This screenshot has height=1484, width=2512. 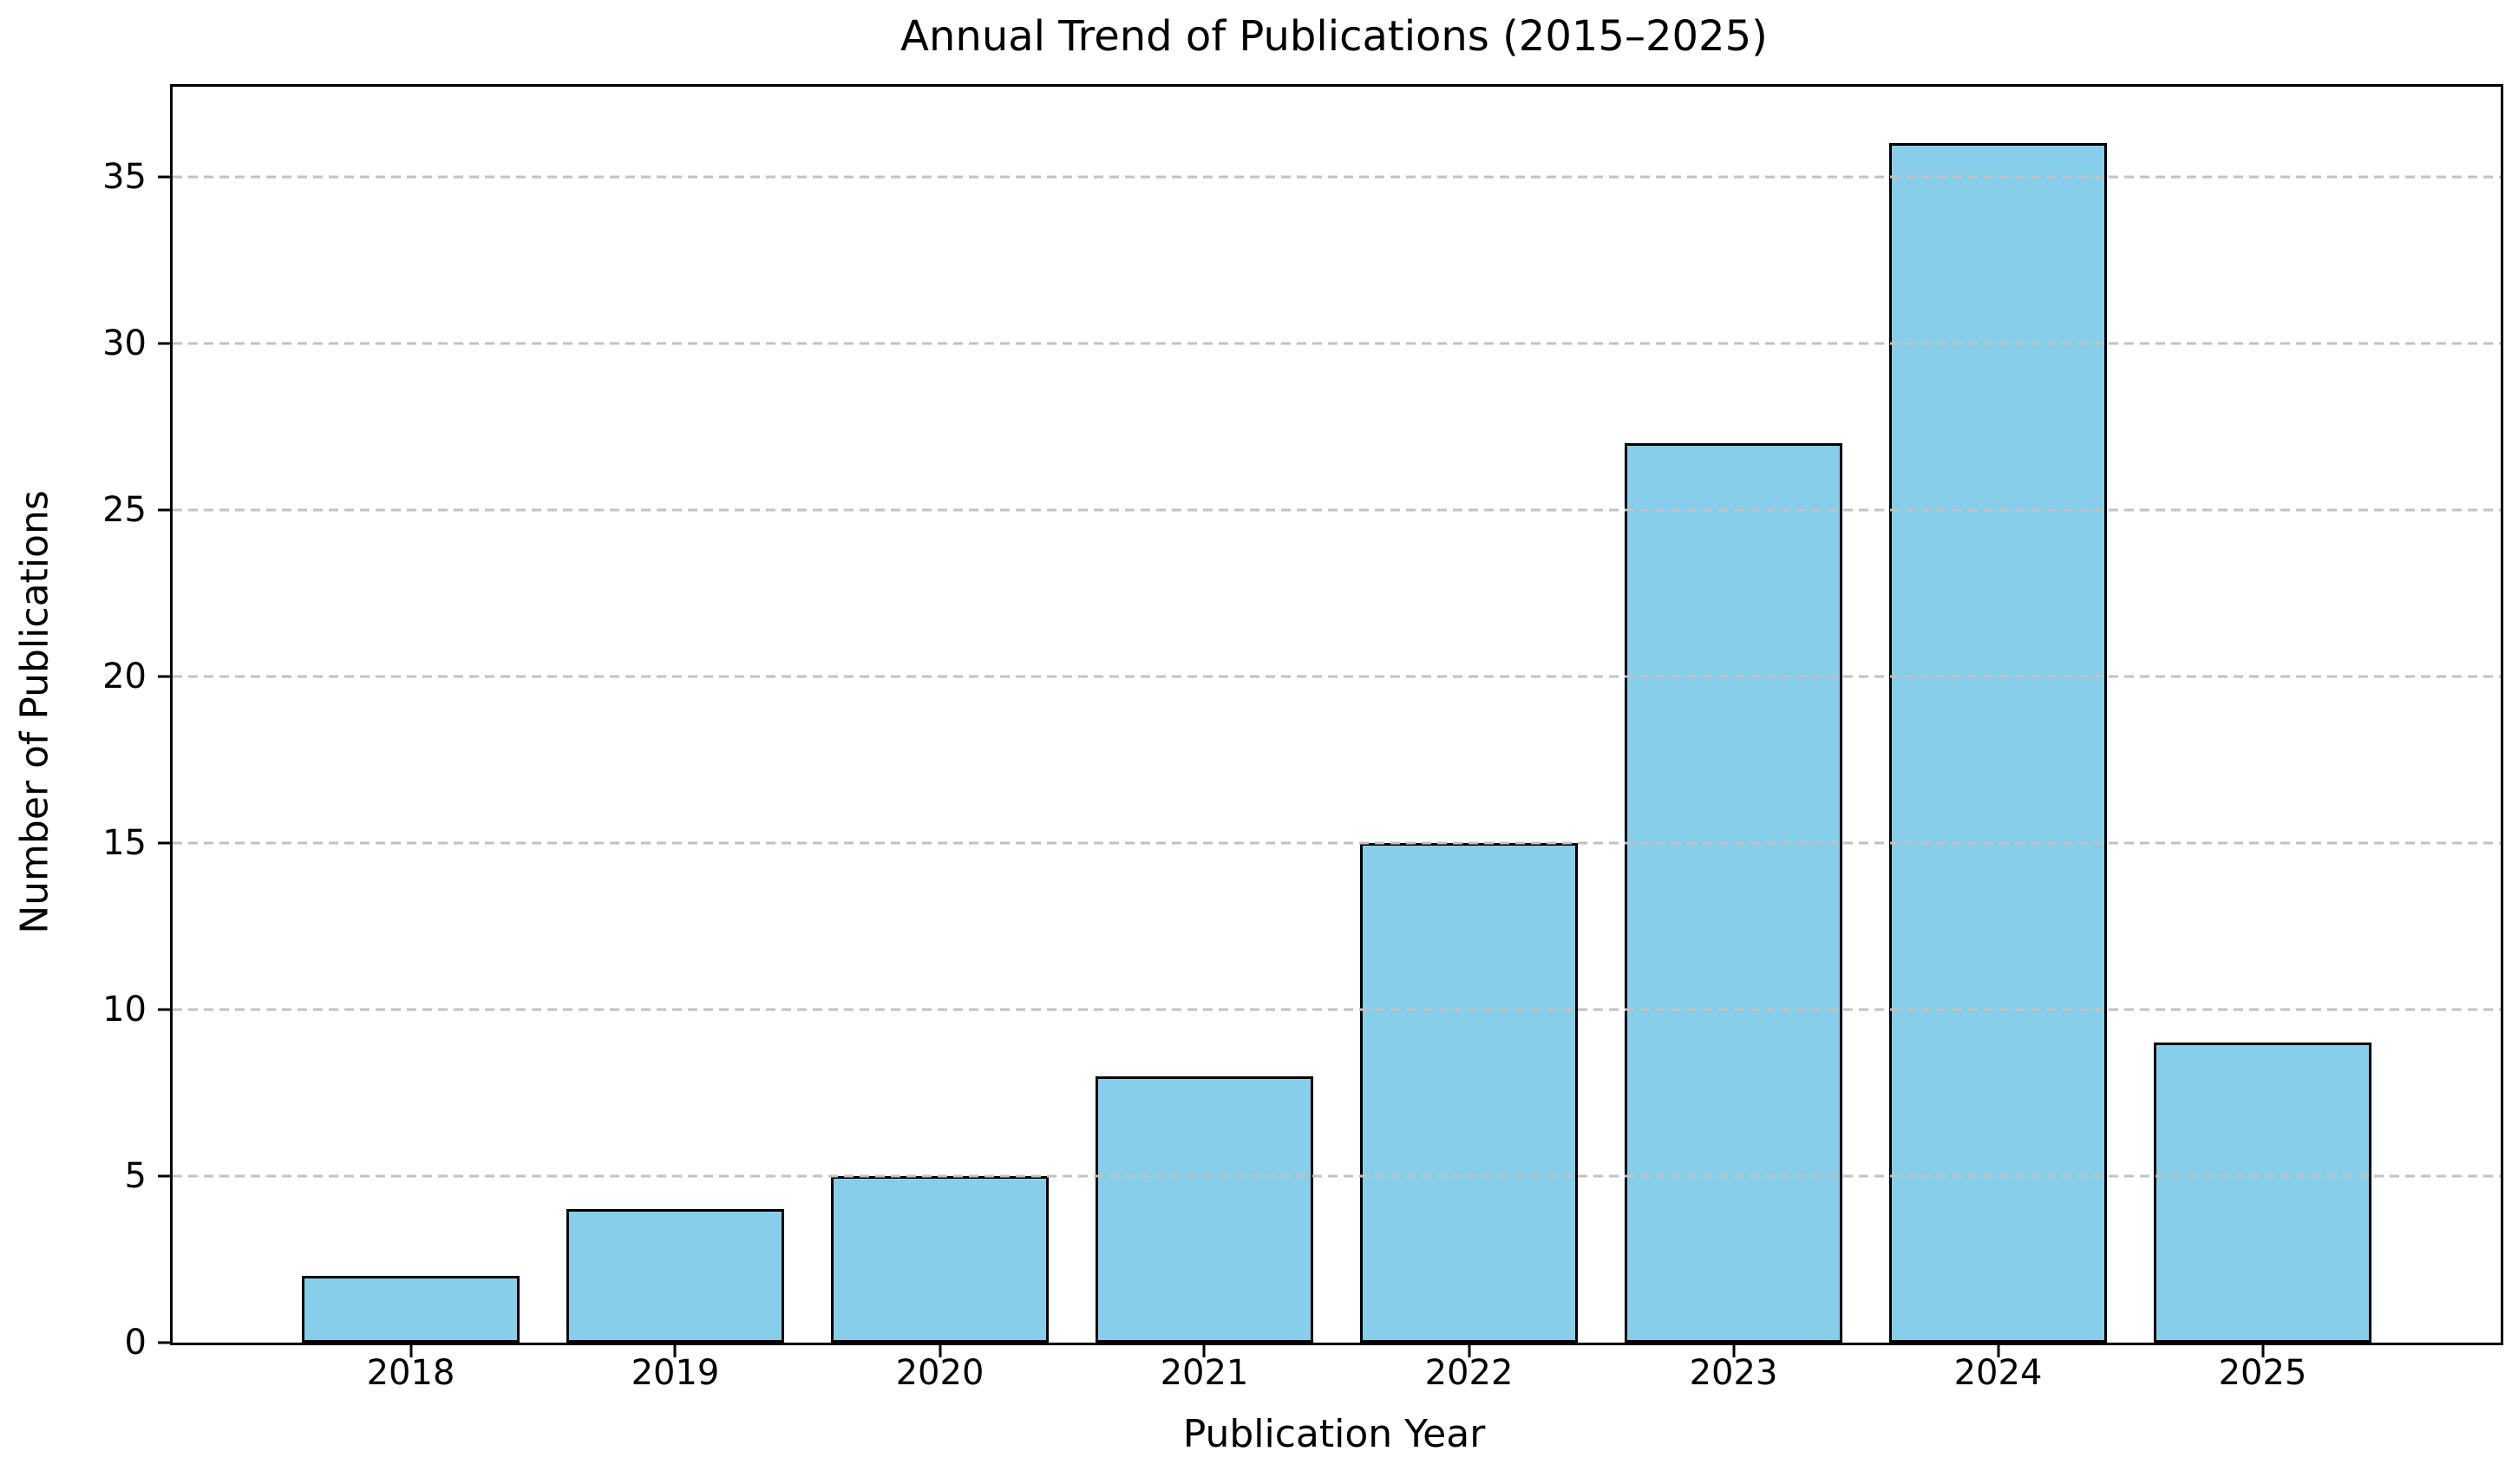 I want to click on x-tick-label-2025: 2025, so click(x=2262, y=1373).